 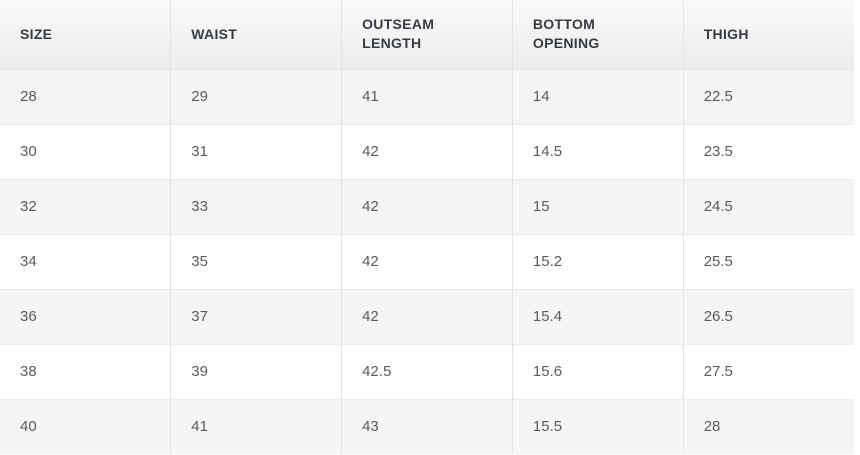 What do you see at coordinates (86, 426) in the screenshot?
I see `cell-size: 40` at bounding box center [86, 426].